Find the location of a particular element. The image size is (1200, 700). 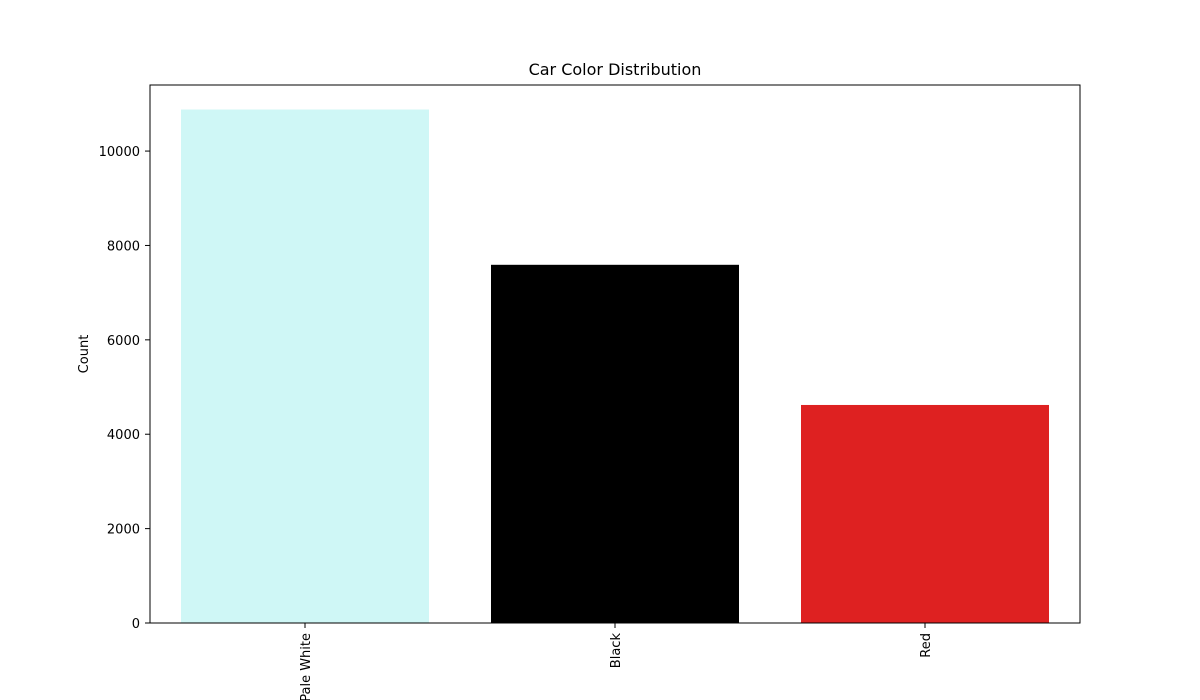

y-tick-label: 6000 is located at coordinates (123, 341).